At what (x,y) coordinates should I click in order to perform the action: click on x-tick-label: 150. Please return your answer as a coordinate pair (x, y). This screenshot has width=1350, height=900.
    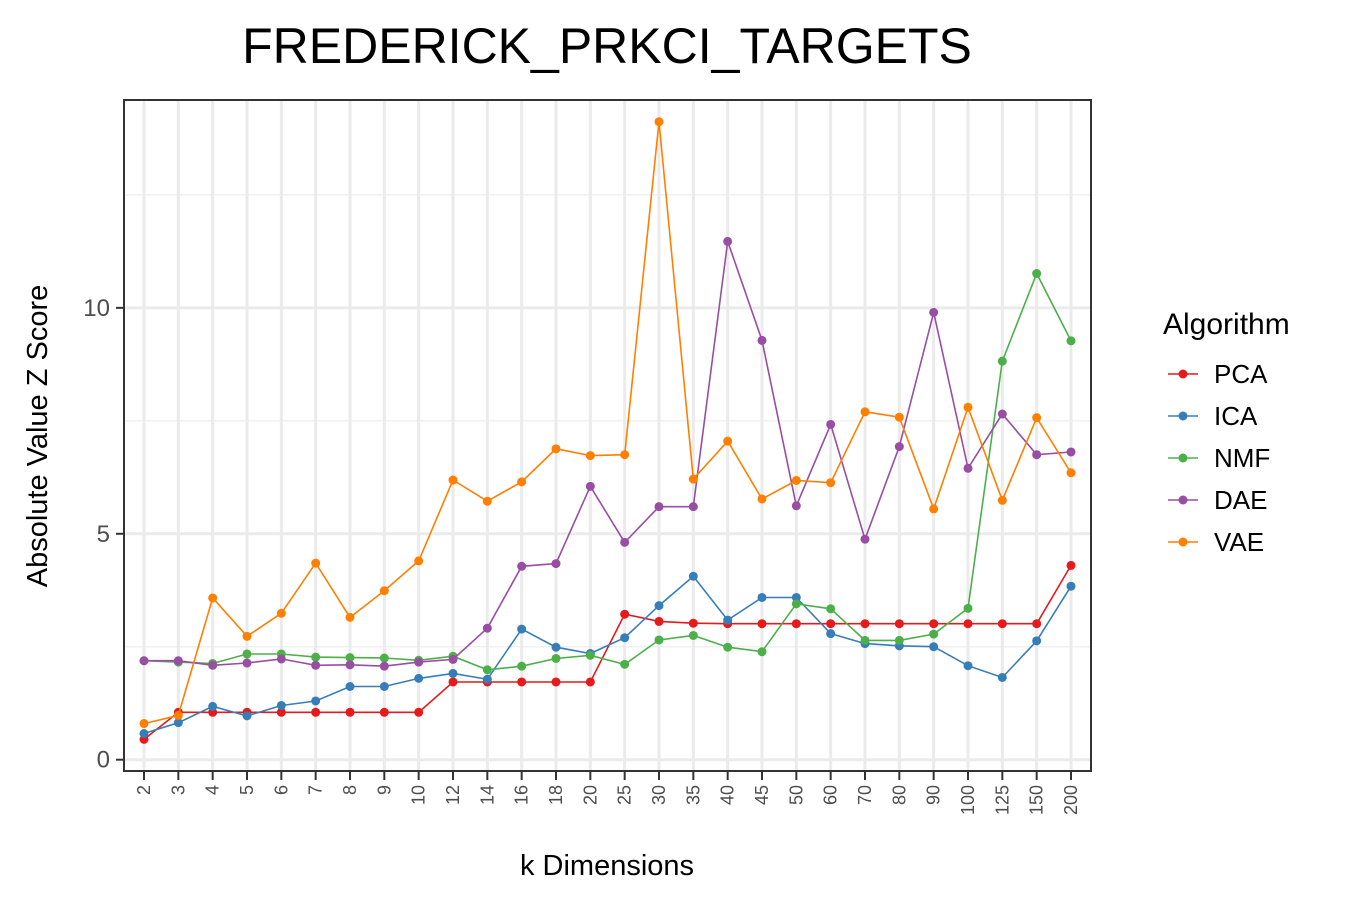
    Looking at the image, I should click on (1037, 800).